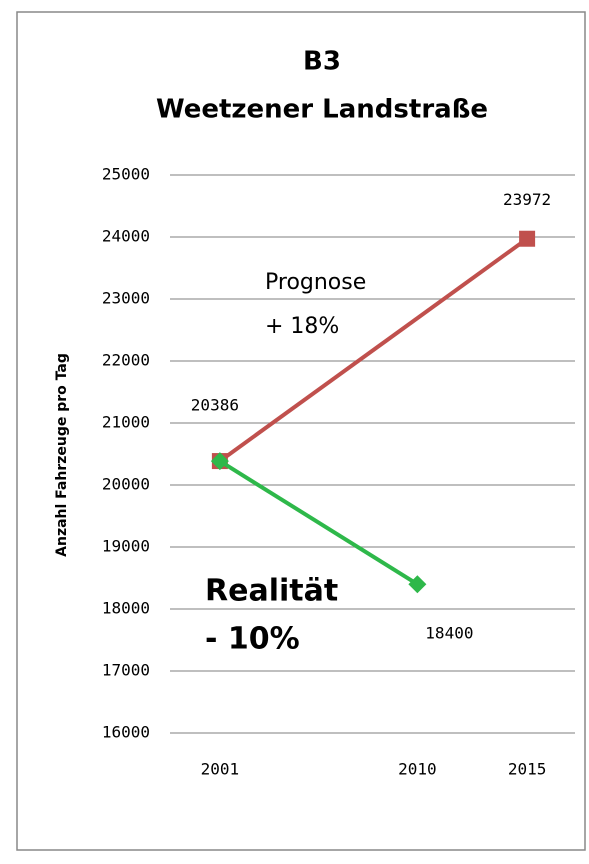  Describe the element at coordinates (126, 174) in the screenshot. I see `y-tick-label: 25000` at that location.